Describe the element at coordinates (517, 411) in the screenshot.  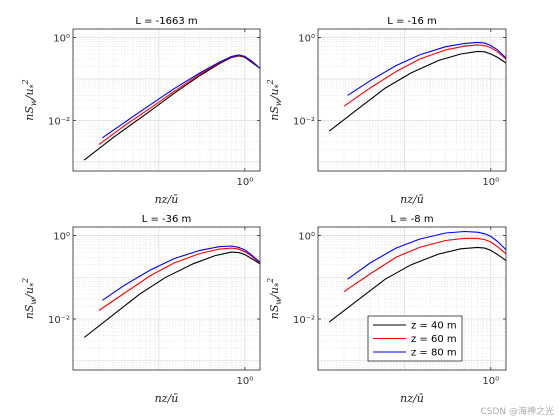
I see `watermark-text: CSDN @海神之光` at that location.